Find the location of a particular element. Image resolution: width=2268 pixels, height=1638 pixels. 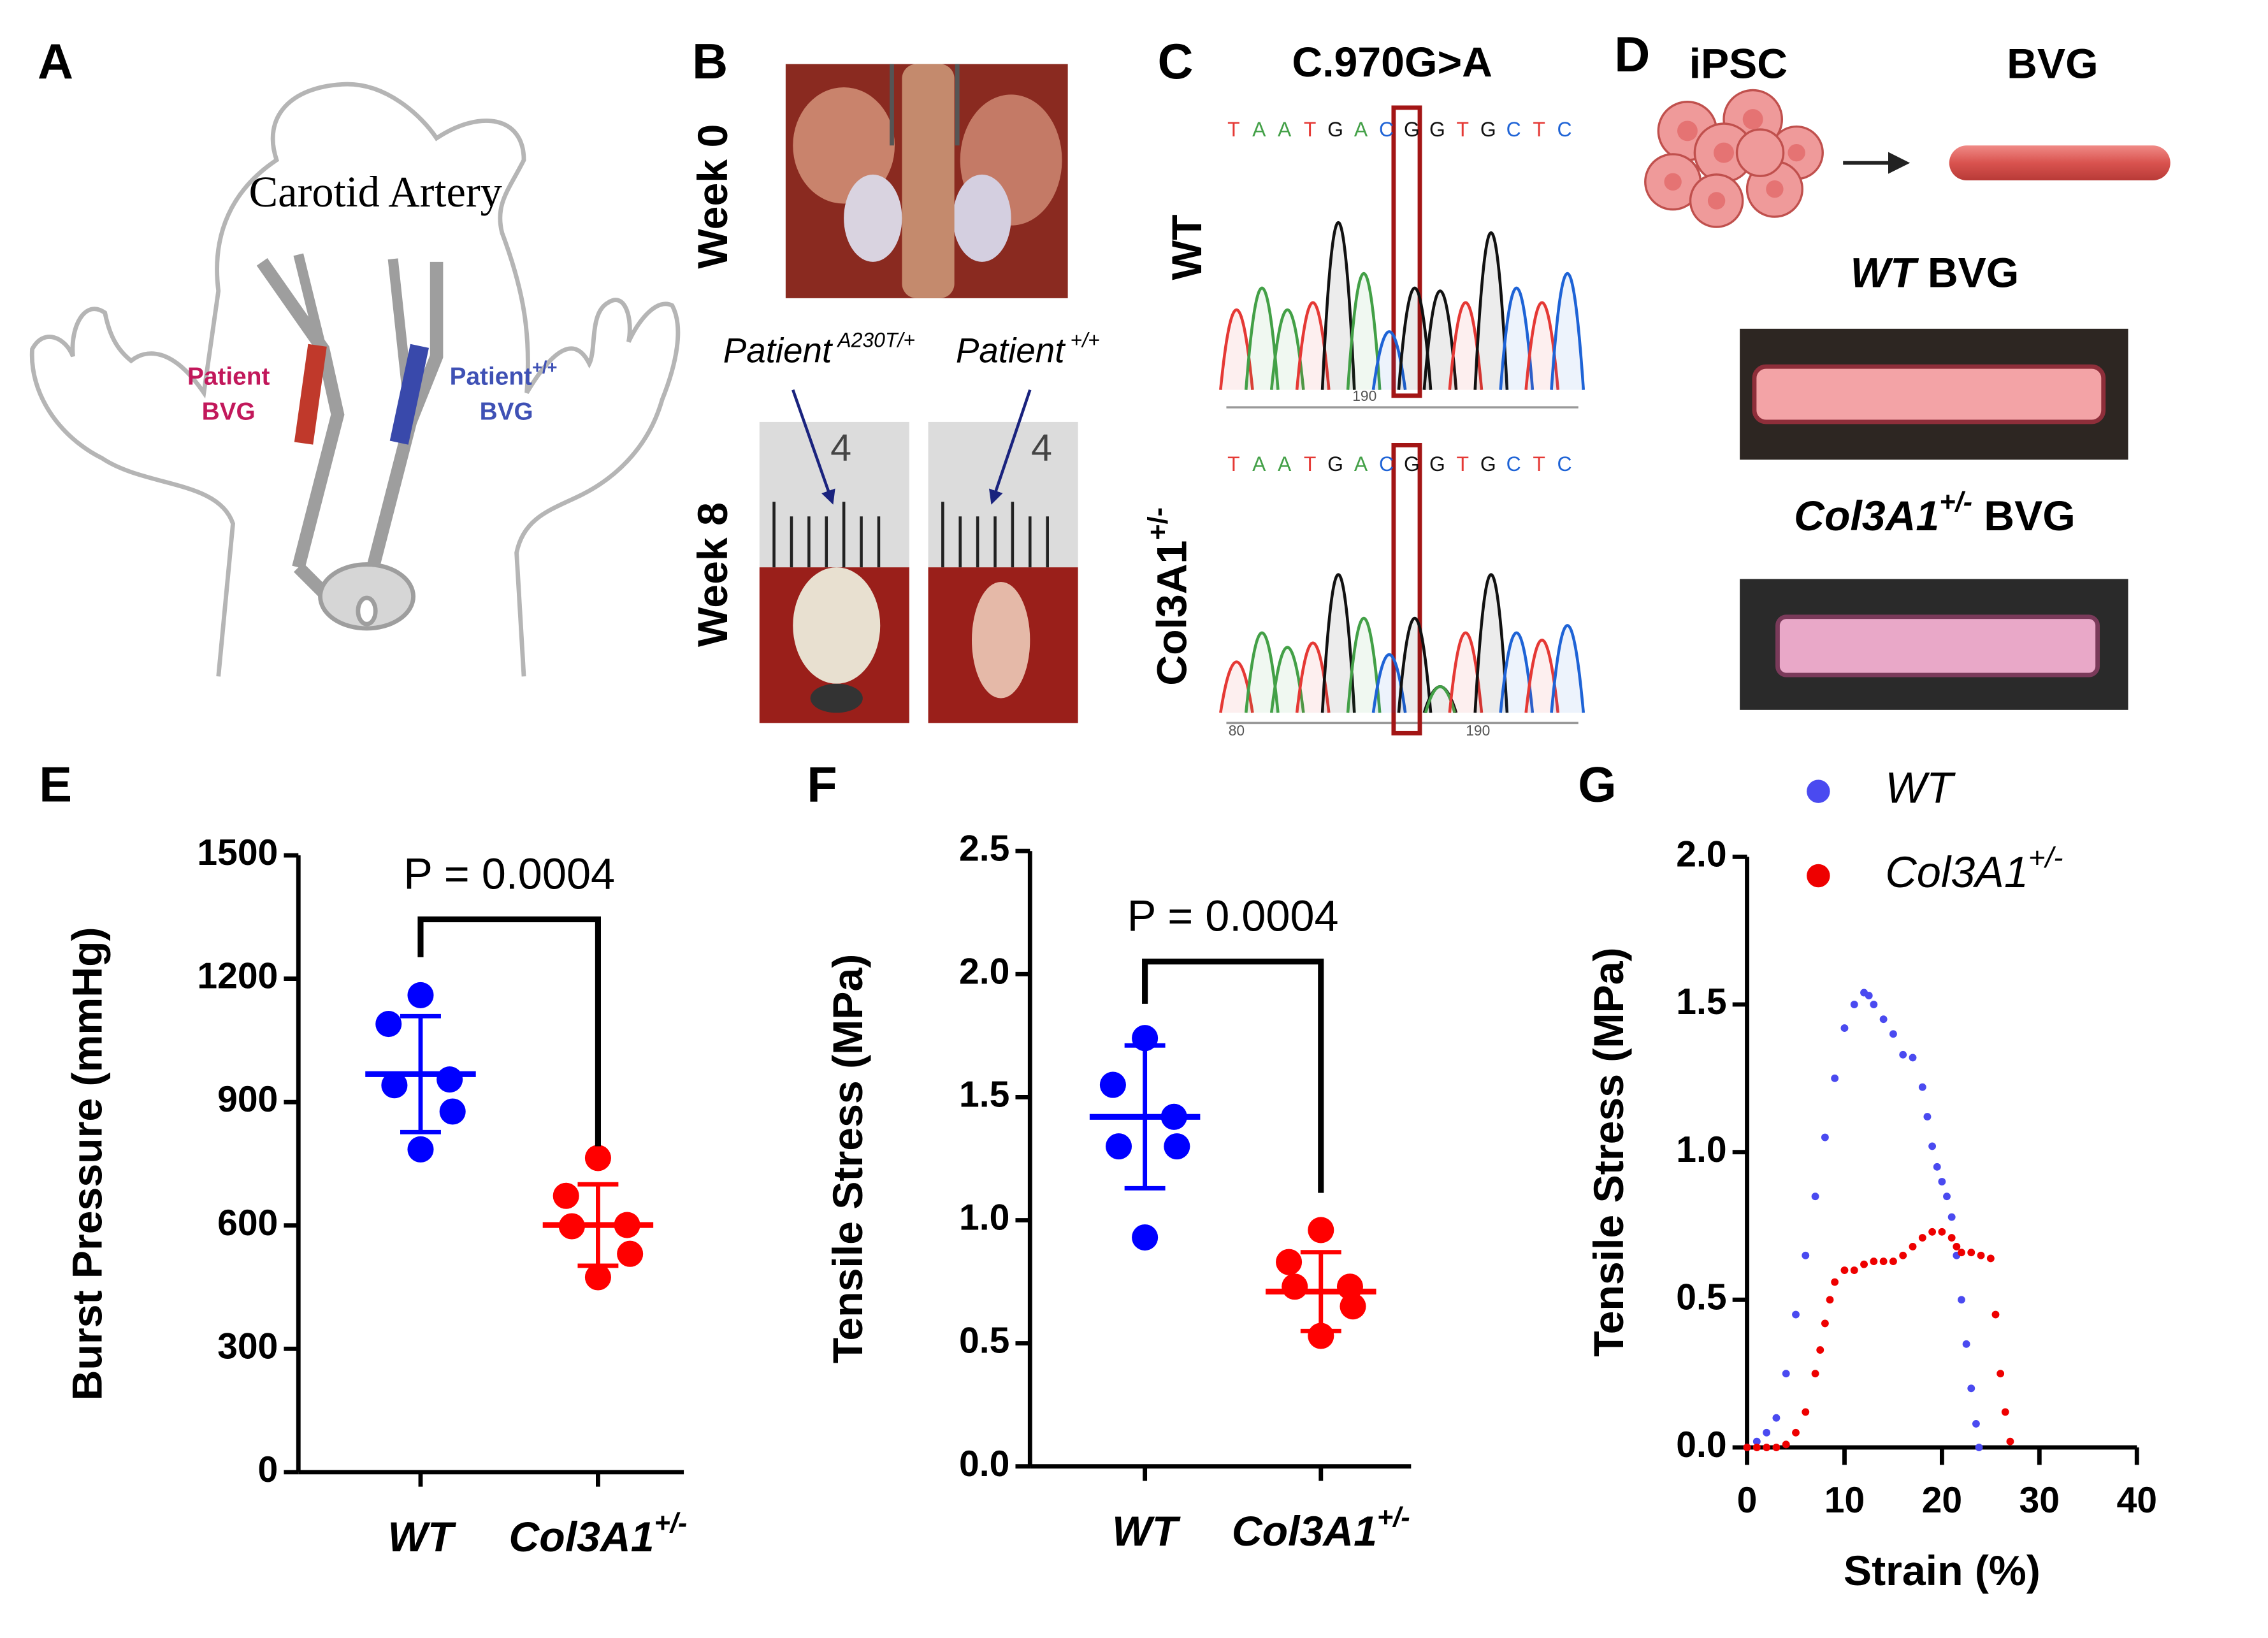

x-tick-label: WT is located at coordinates (1146, 1531).